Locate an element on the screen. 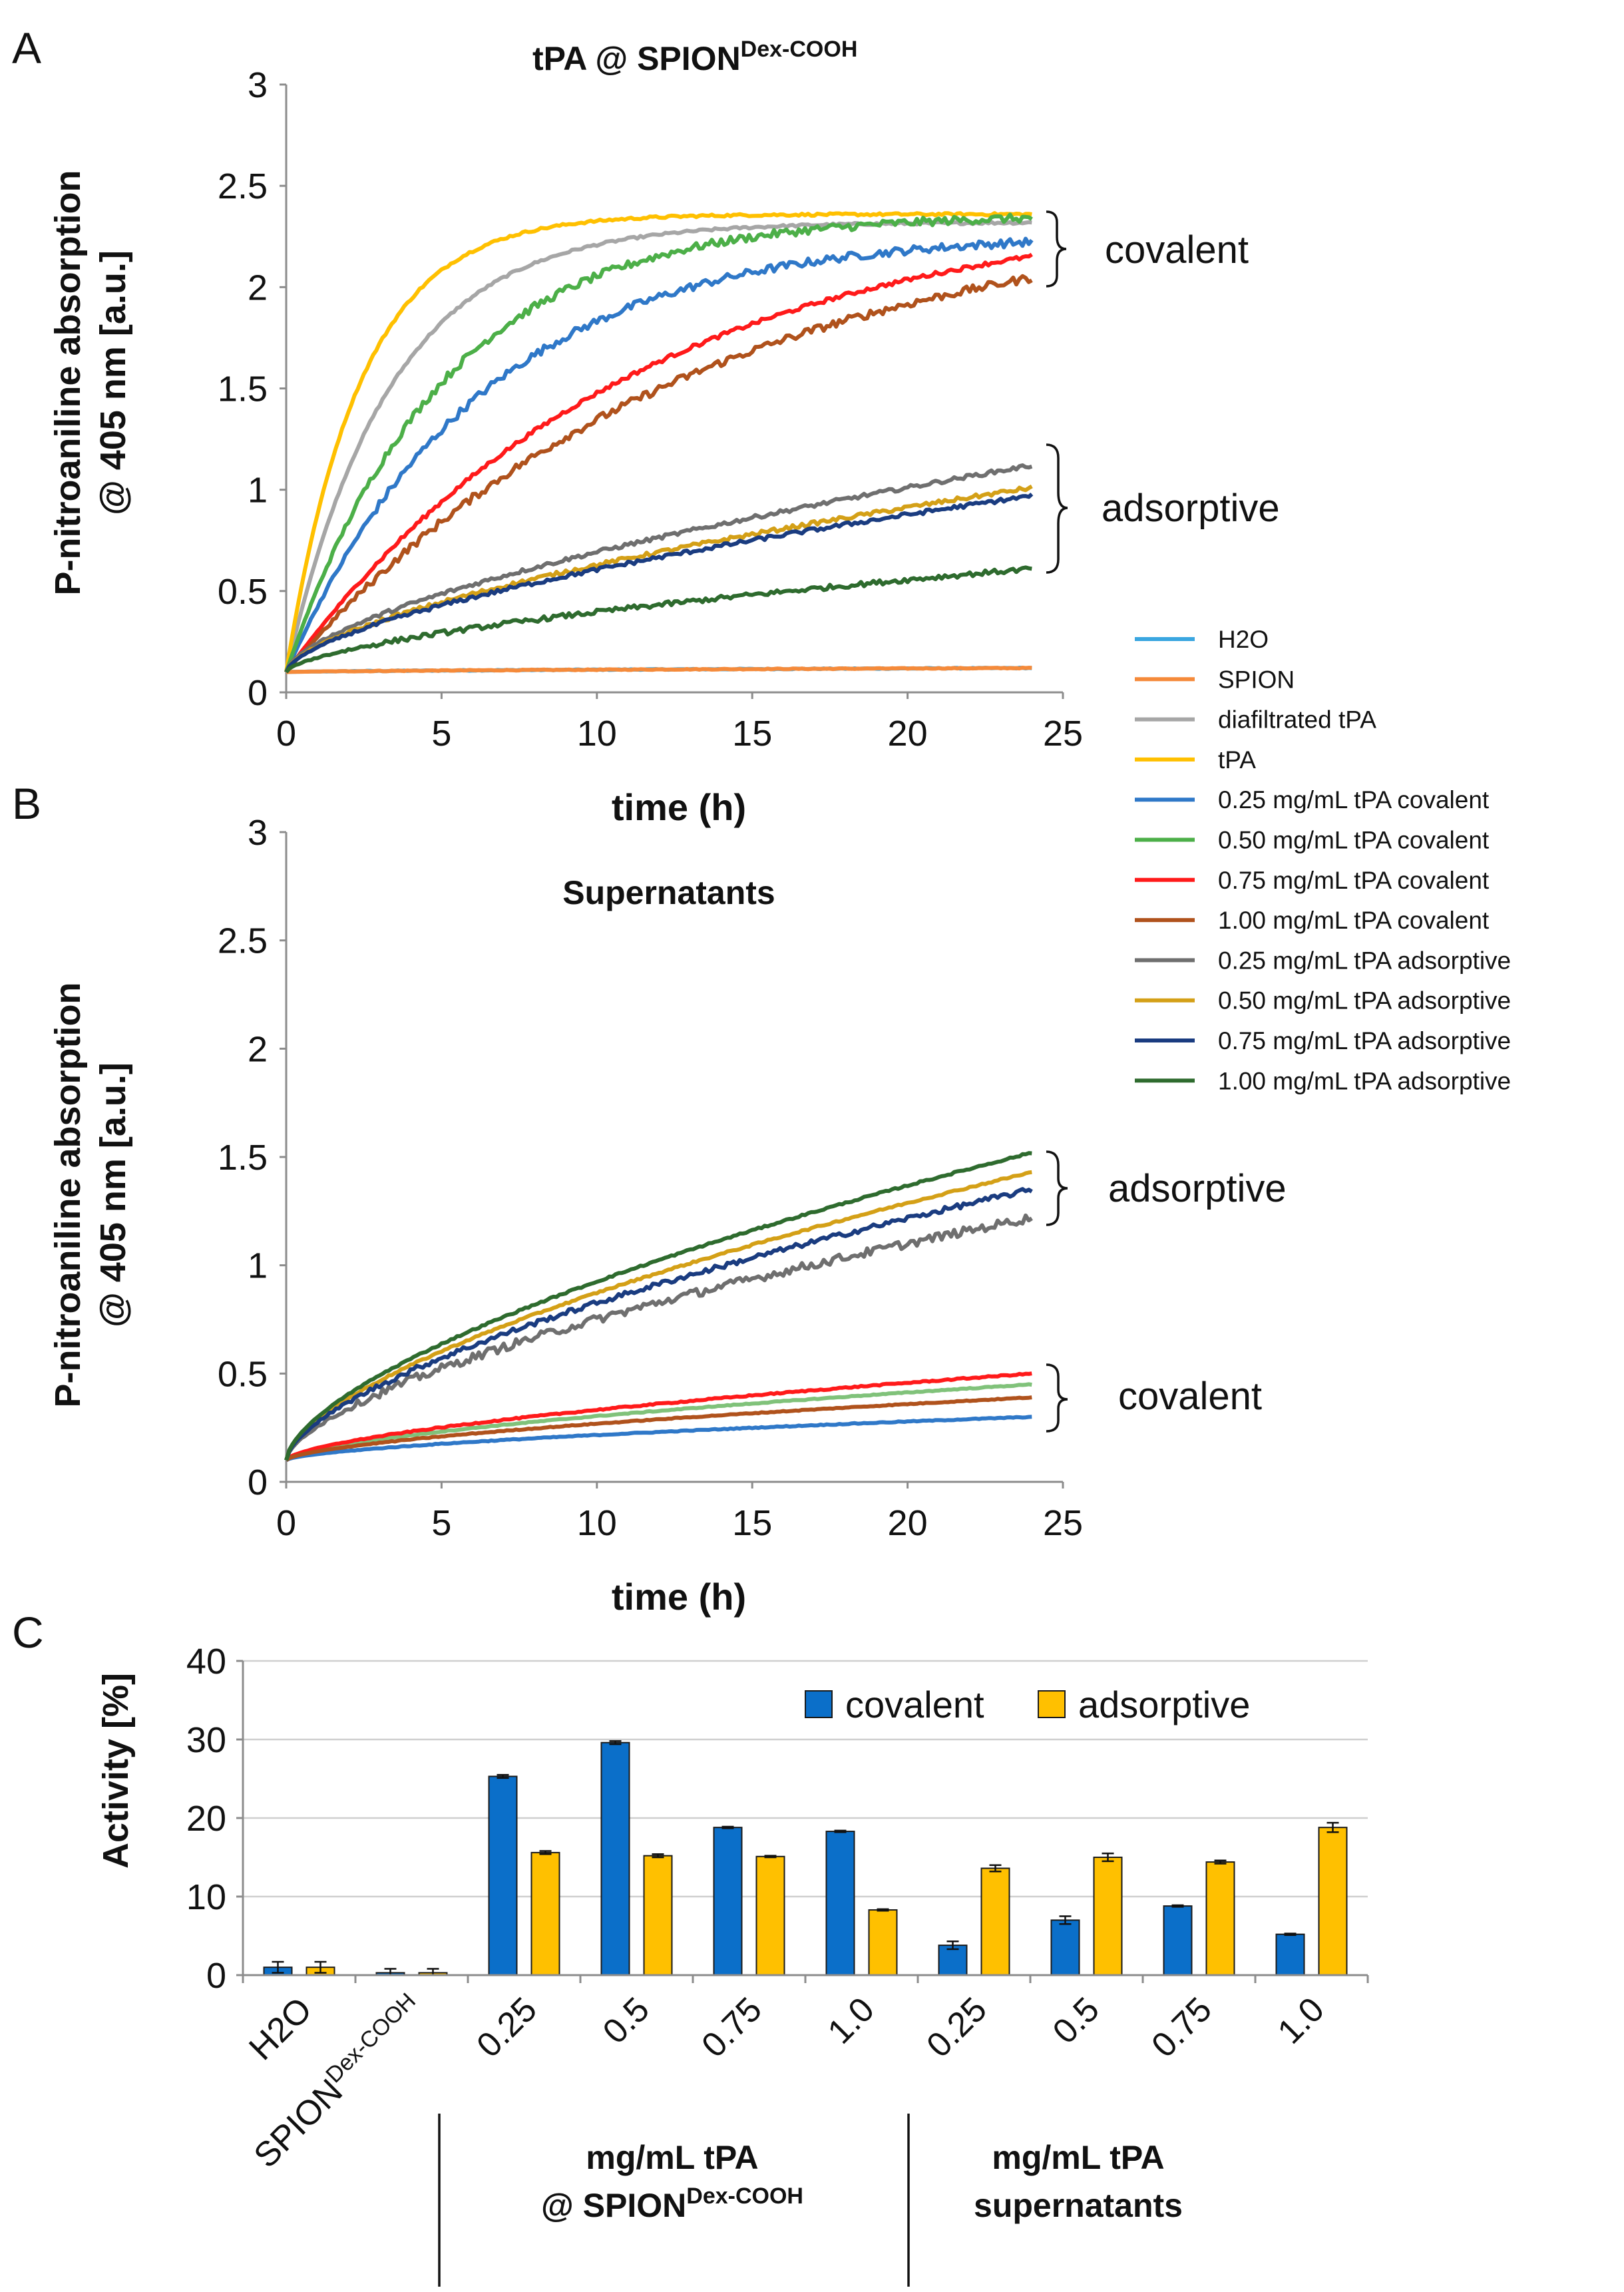 This screenshot has height=2292, width=1624. category-label-3: 0.5 is located at coordinates (627, 2020).